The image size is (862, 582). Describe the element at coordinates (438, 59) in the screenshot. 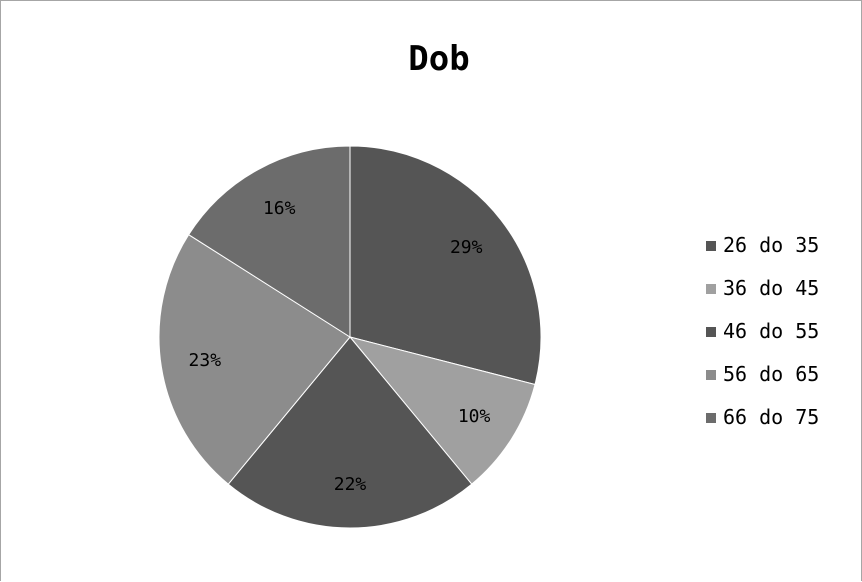

I see `chart-title: Dob` at that location.